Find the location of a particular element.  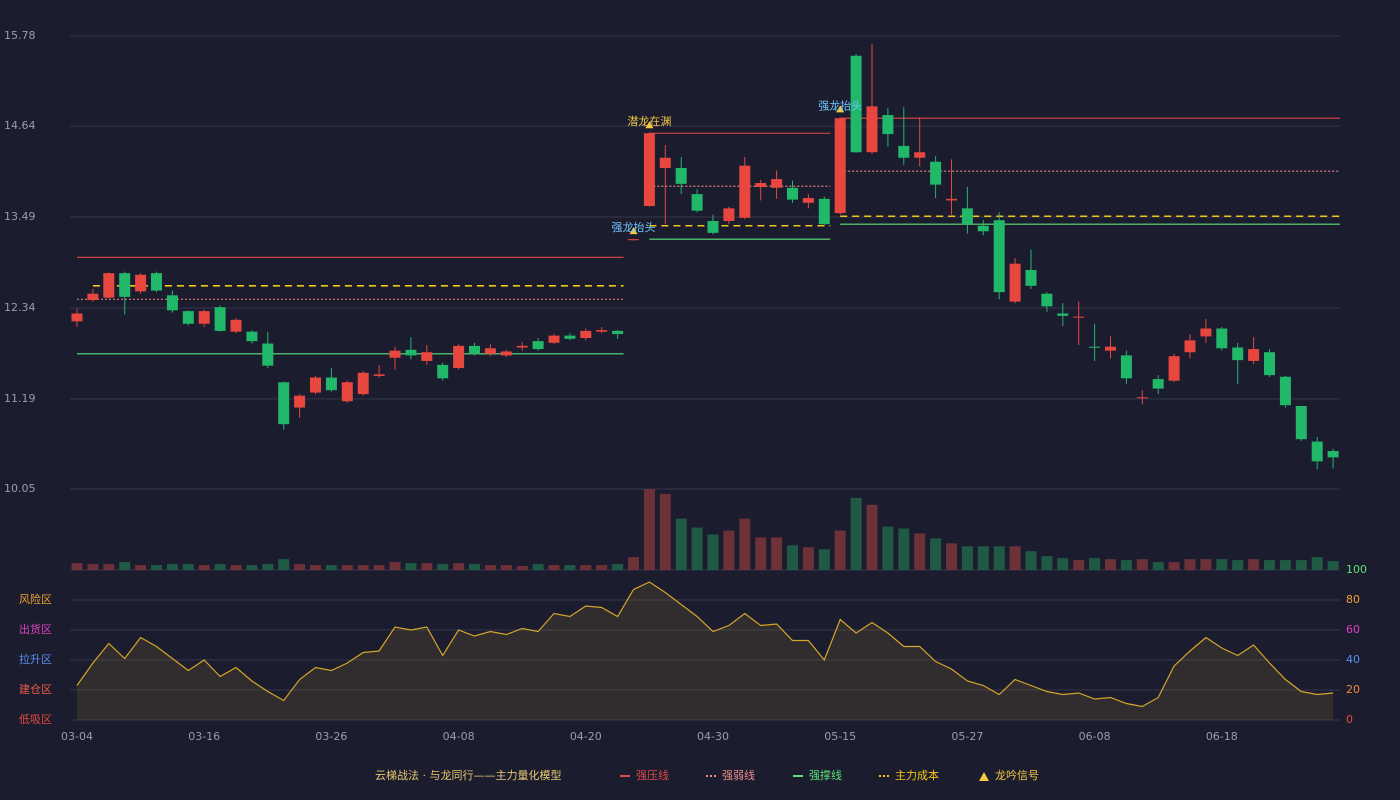

zone-label: 出货区 is located at coordinates (35, 629).